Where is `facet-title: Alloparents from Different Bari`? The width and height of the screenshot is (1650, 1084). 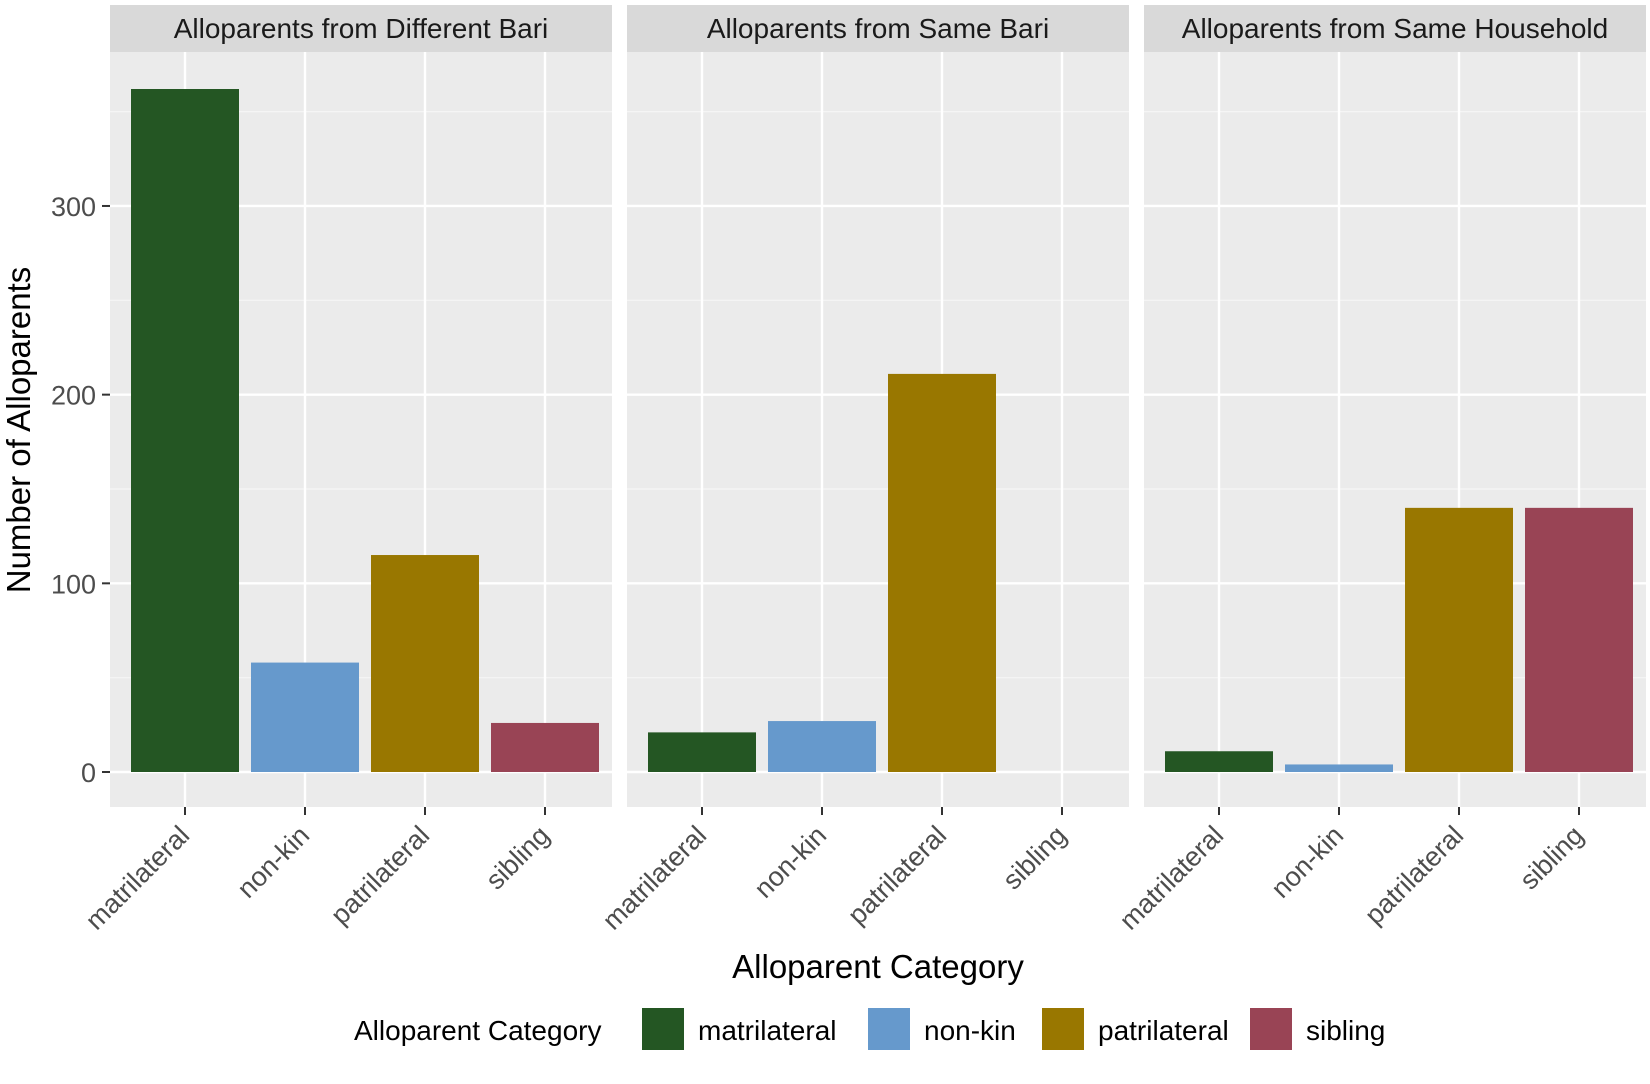
facet-title: Alloparents from Different Bari is located at coordinates (361, 28).